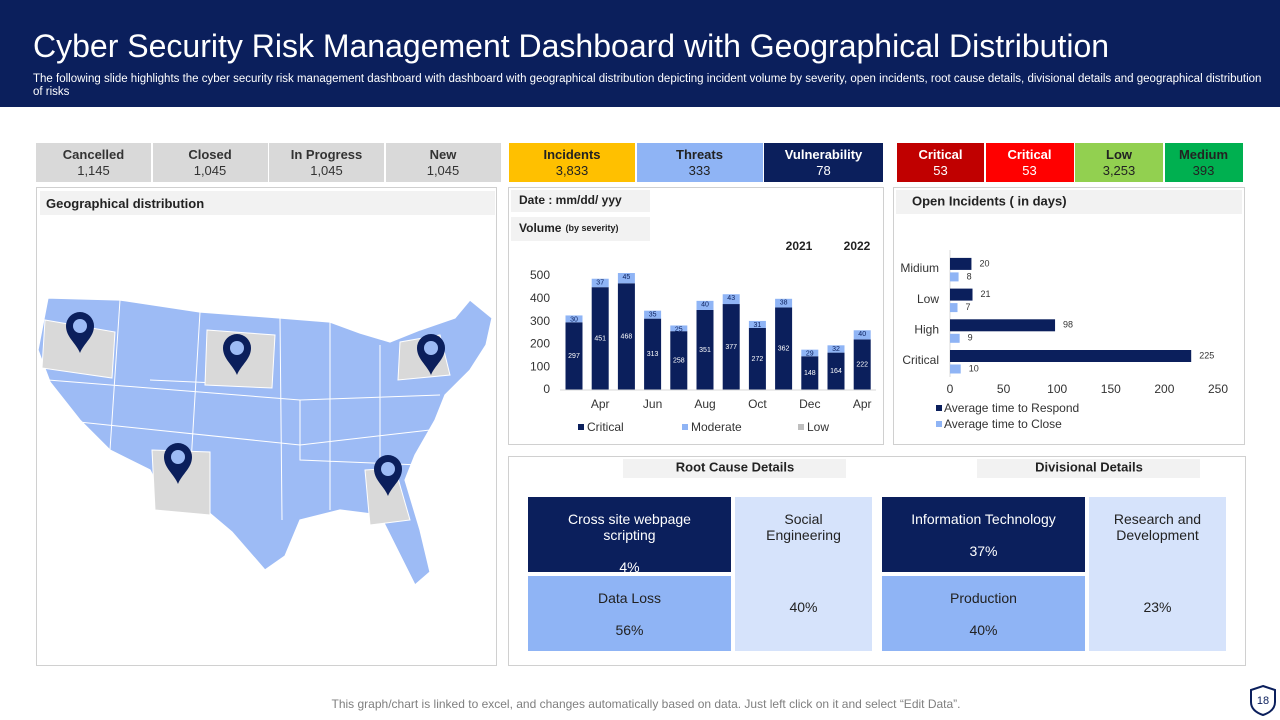  I want to click on section-title: Divisional Details, so click(1089, 466).